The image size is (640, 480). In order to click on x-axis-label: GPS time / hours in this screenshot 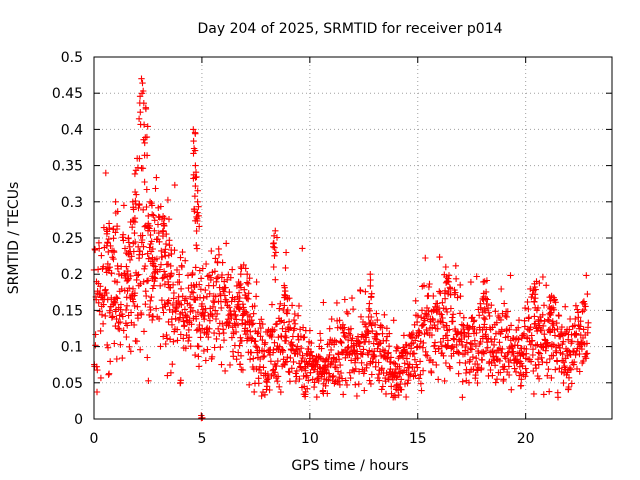, I will do `click(349, 466)`.